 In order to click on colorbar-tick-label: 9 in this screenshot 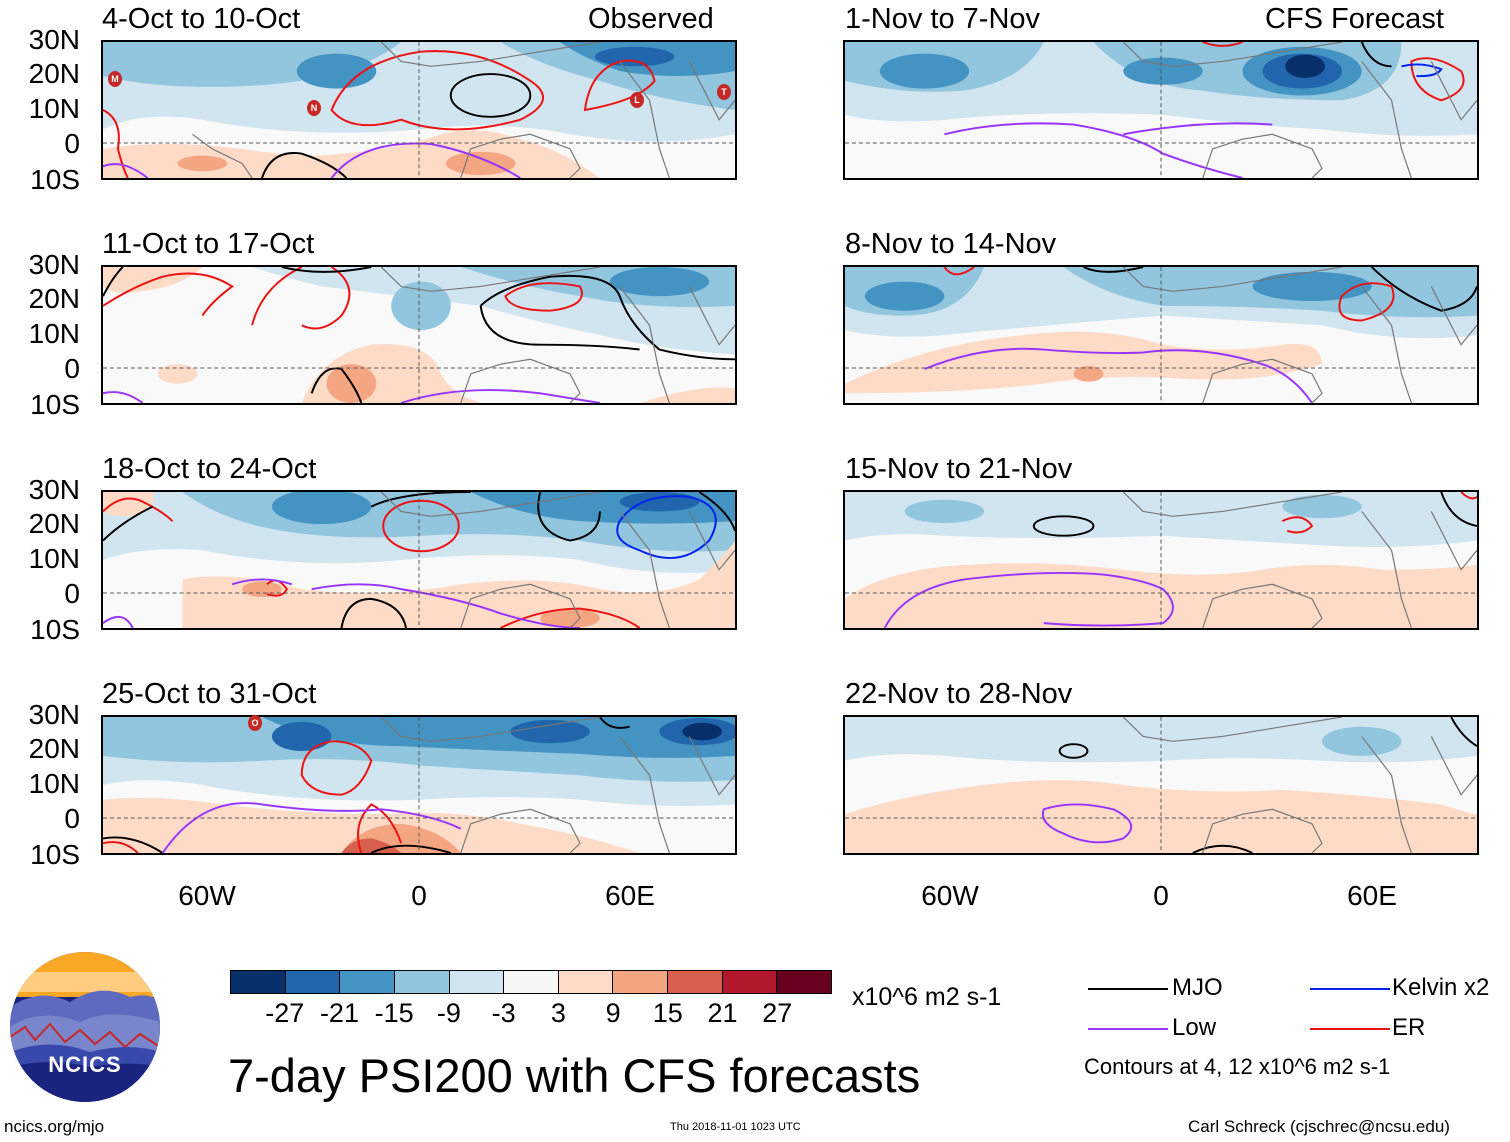, I will do `click(613, 1013)`.